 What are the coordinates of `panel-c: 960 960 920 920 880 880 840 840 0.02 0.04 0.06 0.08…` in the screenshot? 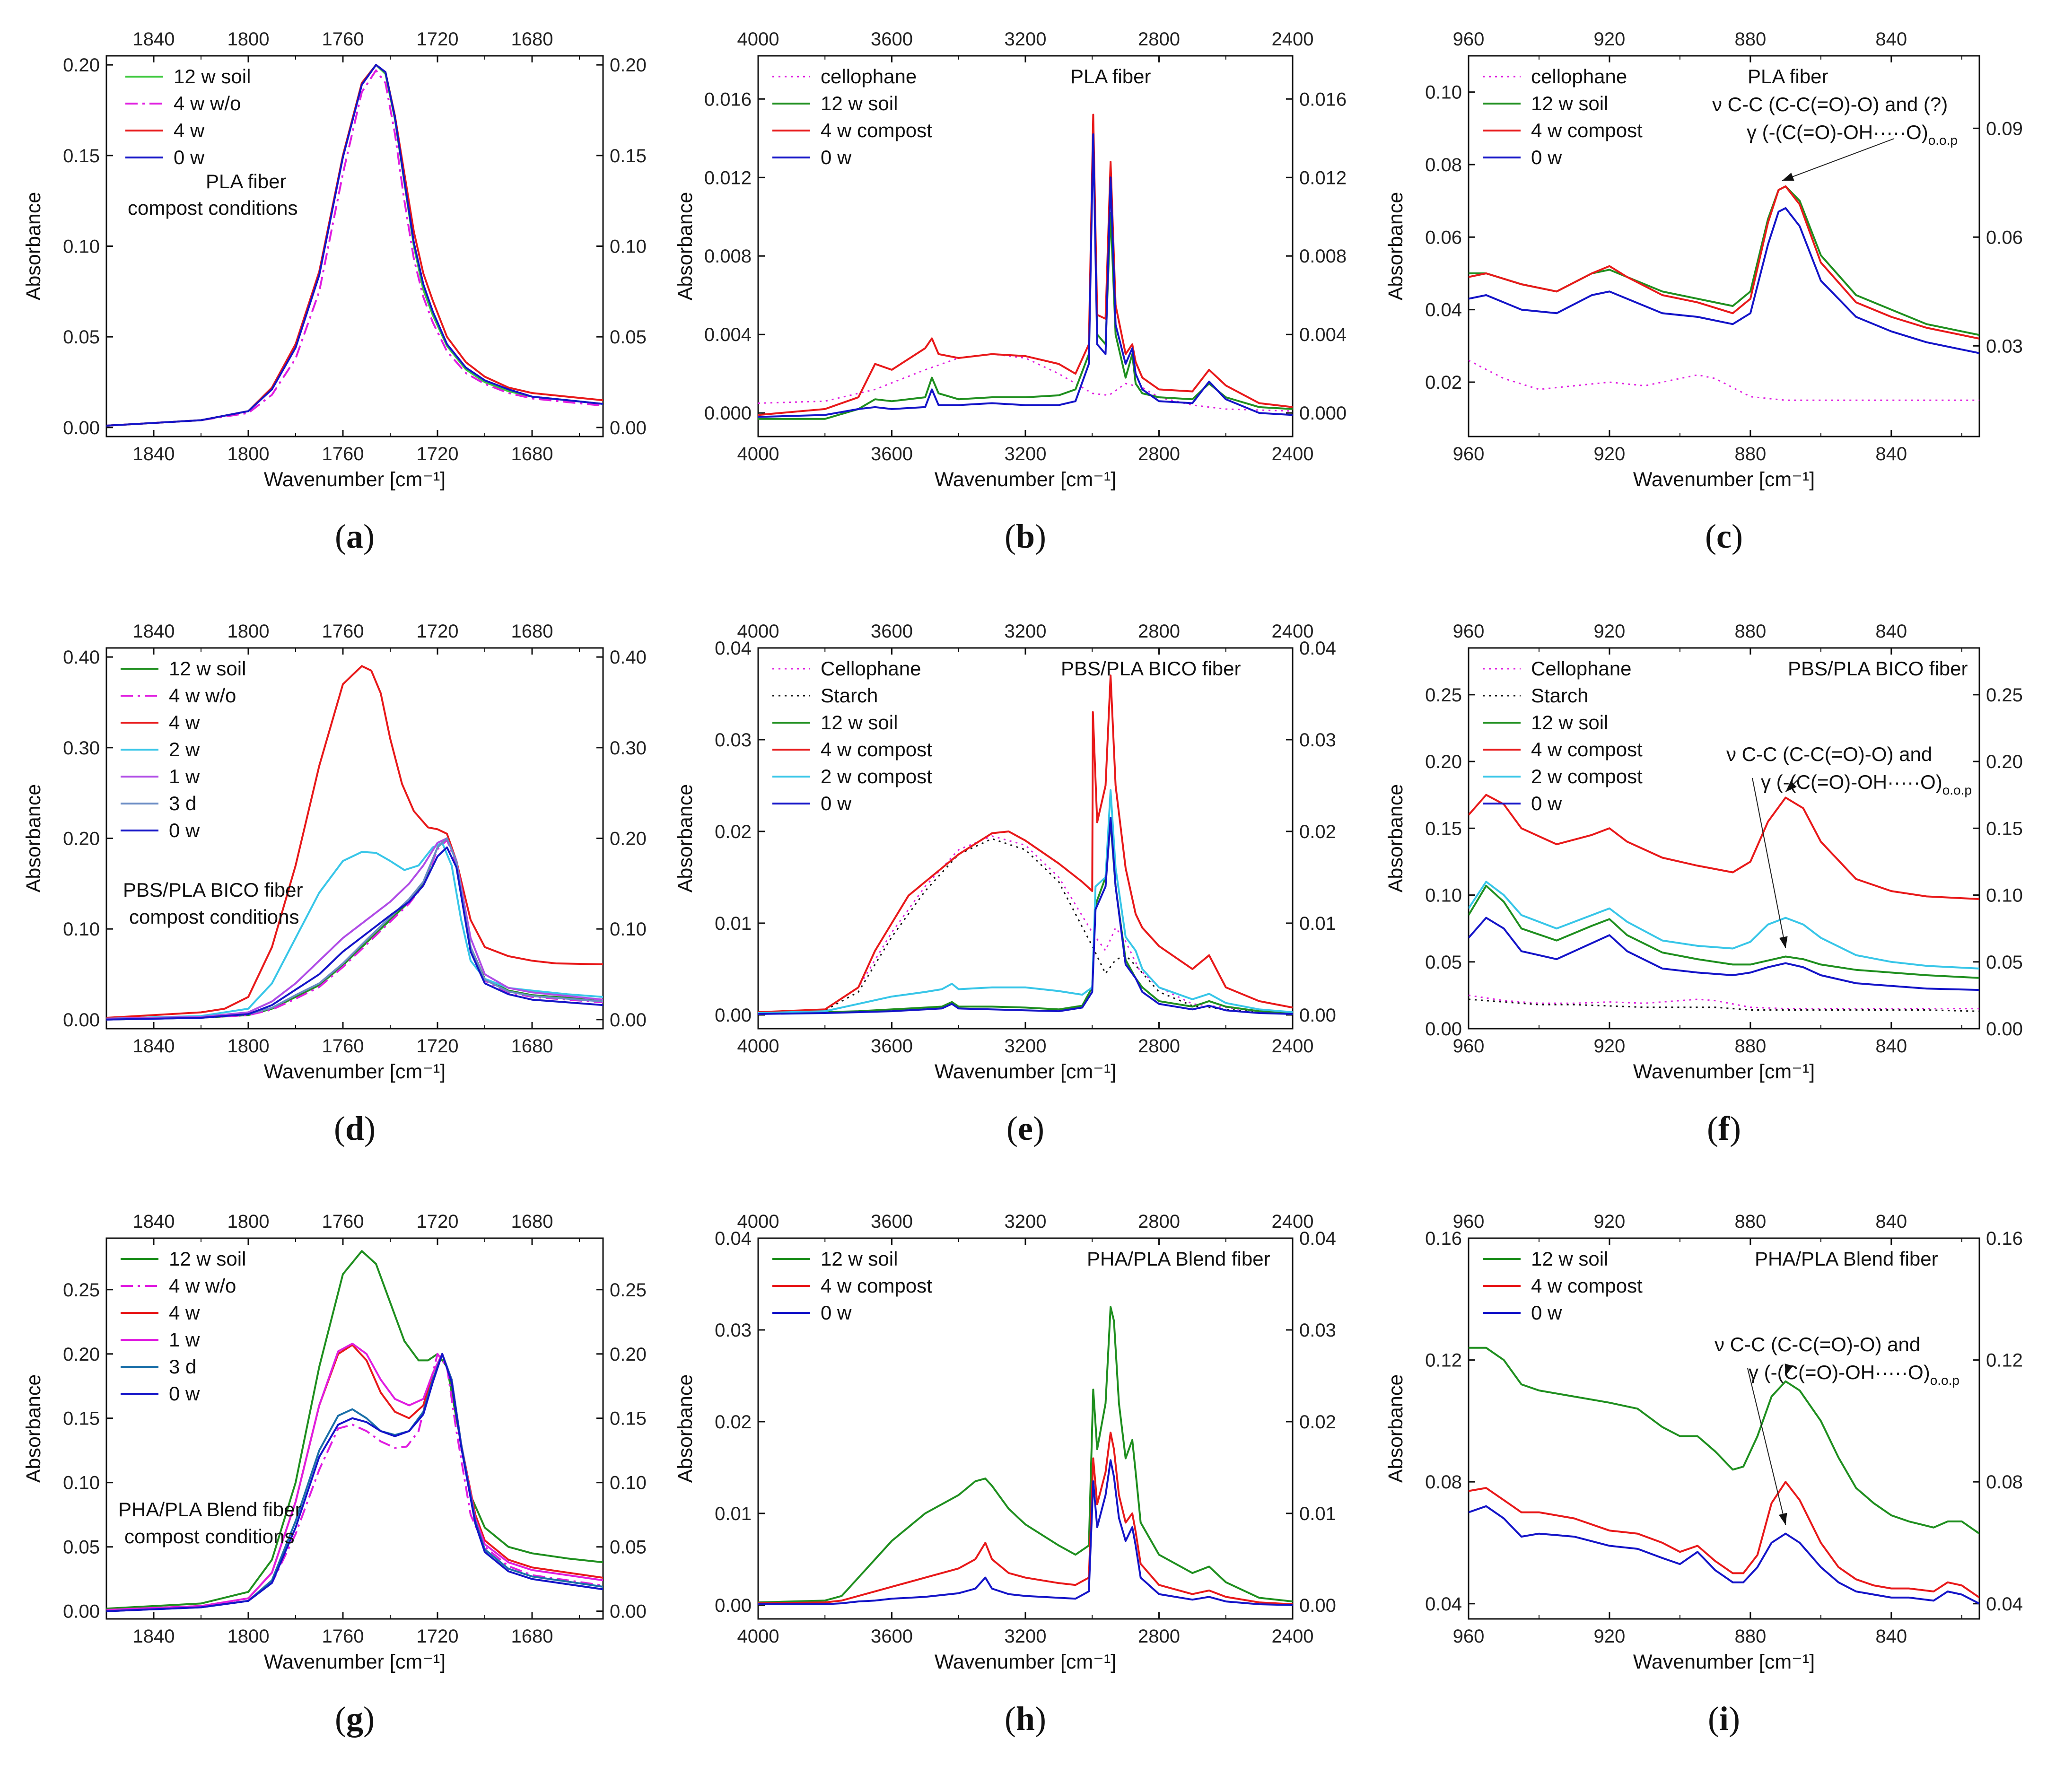 It's located at (1704, 292).